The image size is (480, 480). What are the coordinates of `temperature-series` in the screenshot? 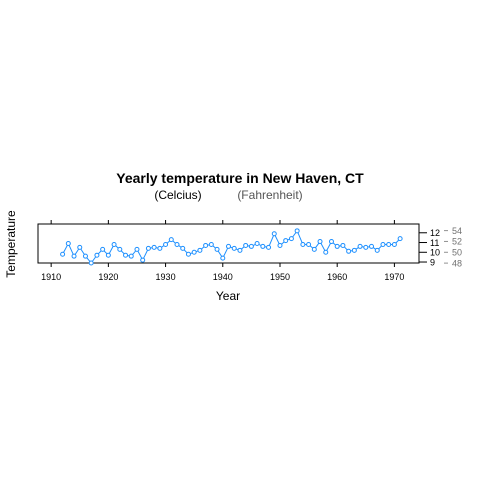 It's located at (231, 247).